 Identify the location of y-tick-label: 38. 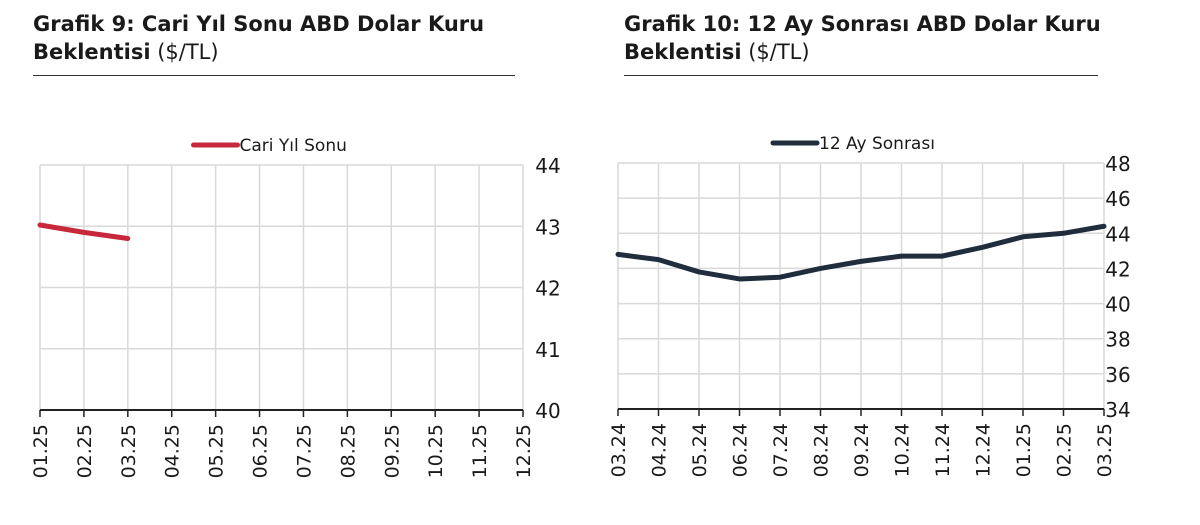
(1117, 340).